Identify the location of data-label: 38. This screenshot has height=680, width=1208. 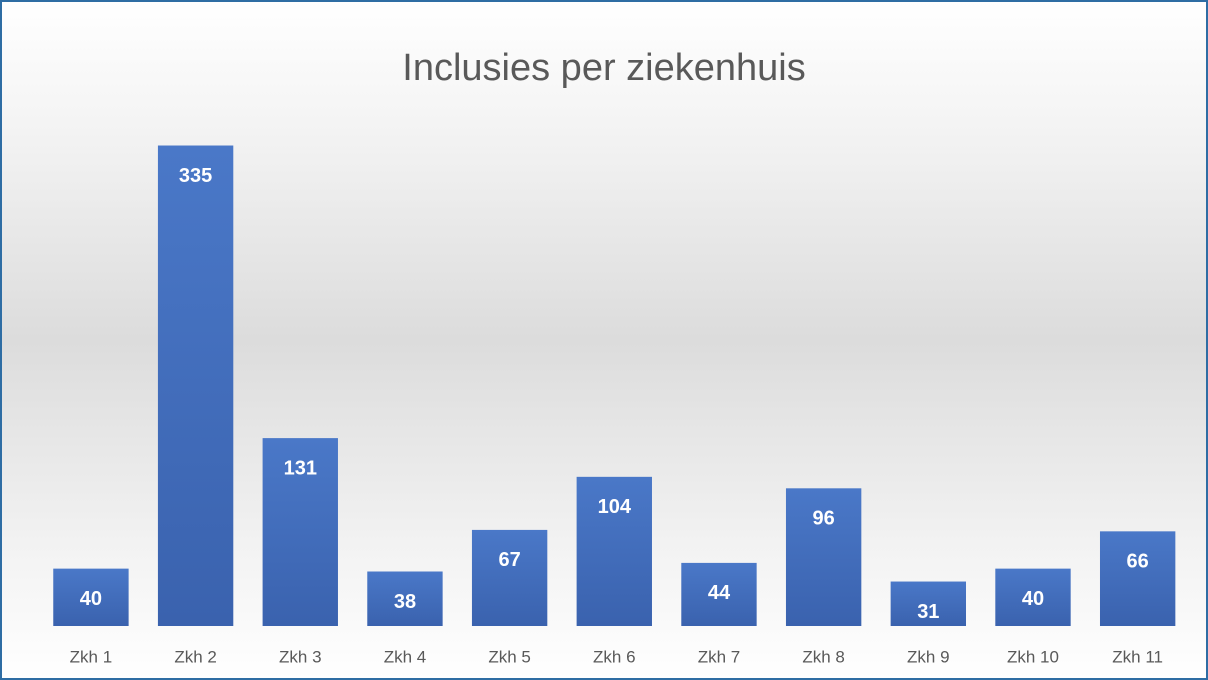
(405, 602).